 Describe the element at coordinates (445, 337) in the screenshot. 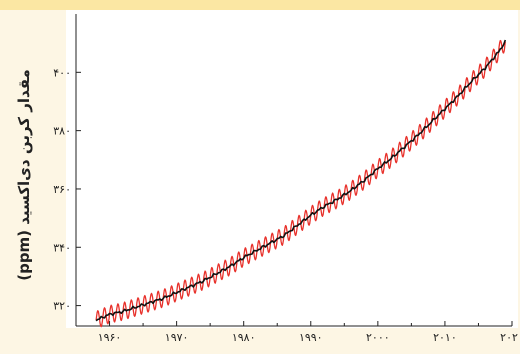

I see `x-tick-label: ۲۰۱۰` at that location.